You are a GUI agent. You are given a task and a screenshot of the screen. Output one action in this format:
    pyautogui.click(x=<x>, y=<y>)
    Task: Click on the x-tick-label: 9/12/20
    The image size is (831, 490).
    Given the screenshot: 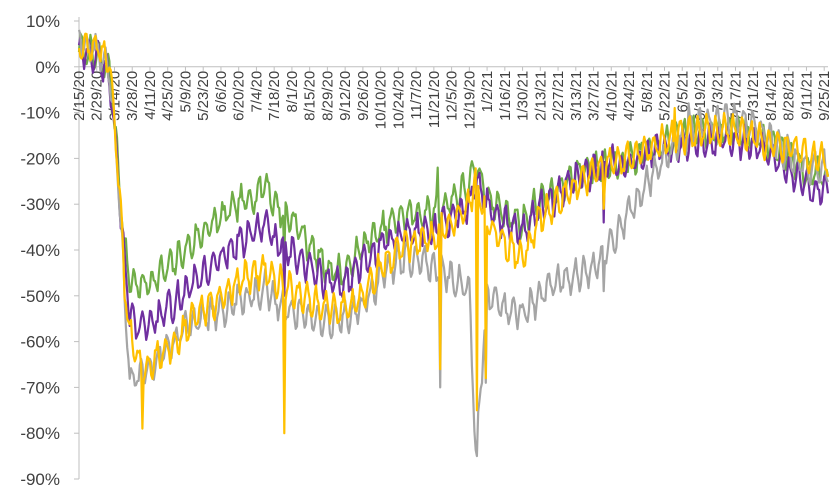 What is the action you would take?
    pyautogui.click(x=345, y=96)
    